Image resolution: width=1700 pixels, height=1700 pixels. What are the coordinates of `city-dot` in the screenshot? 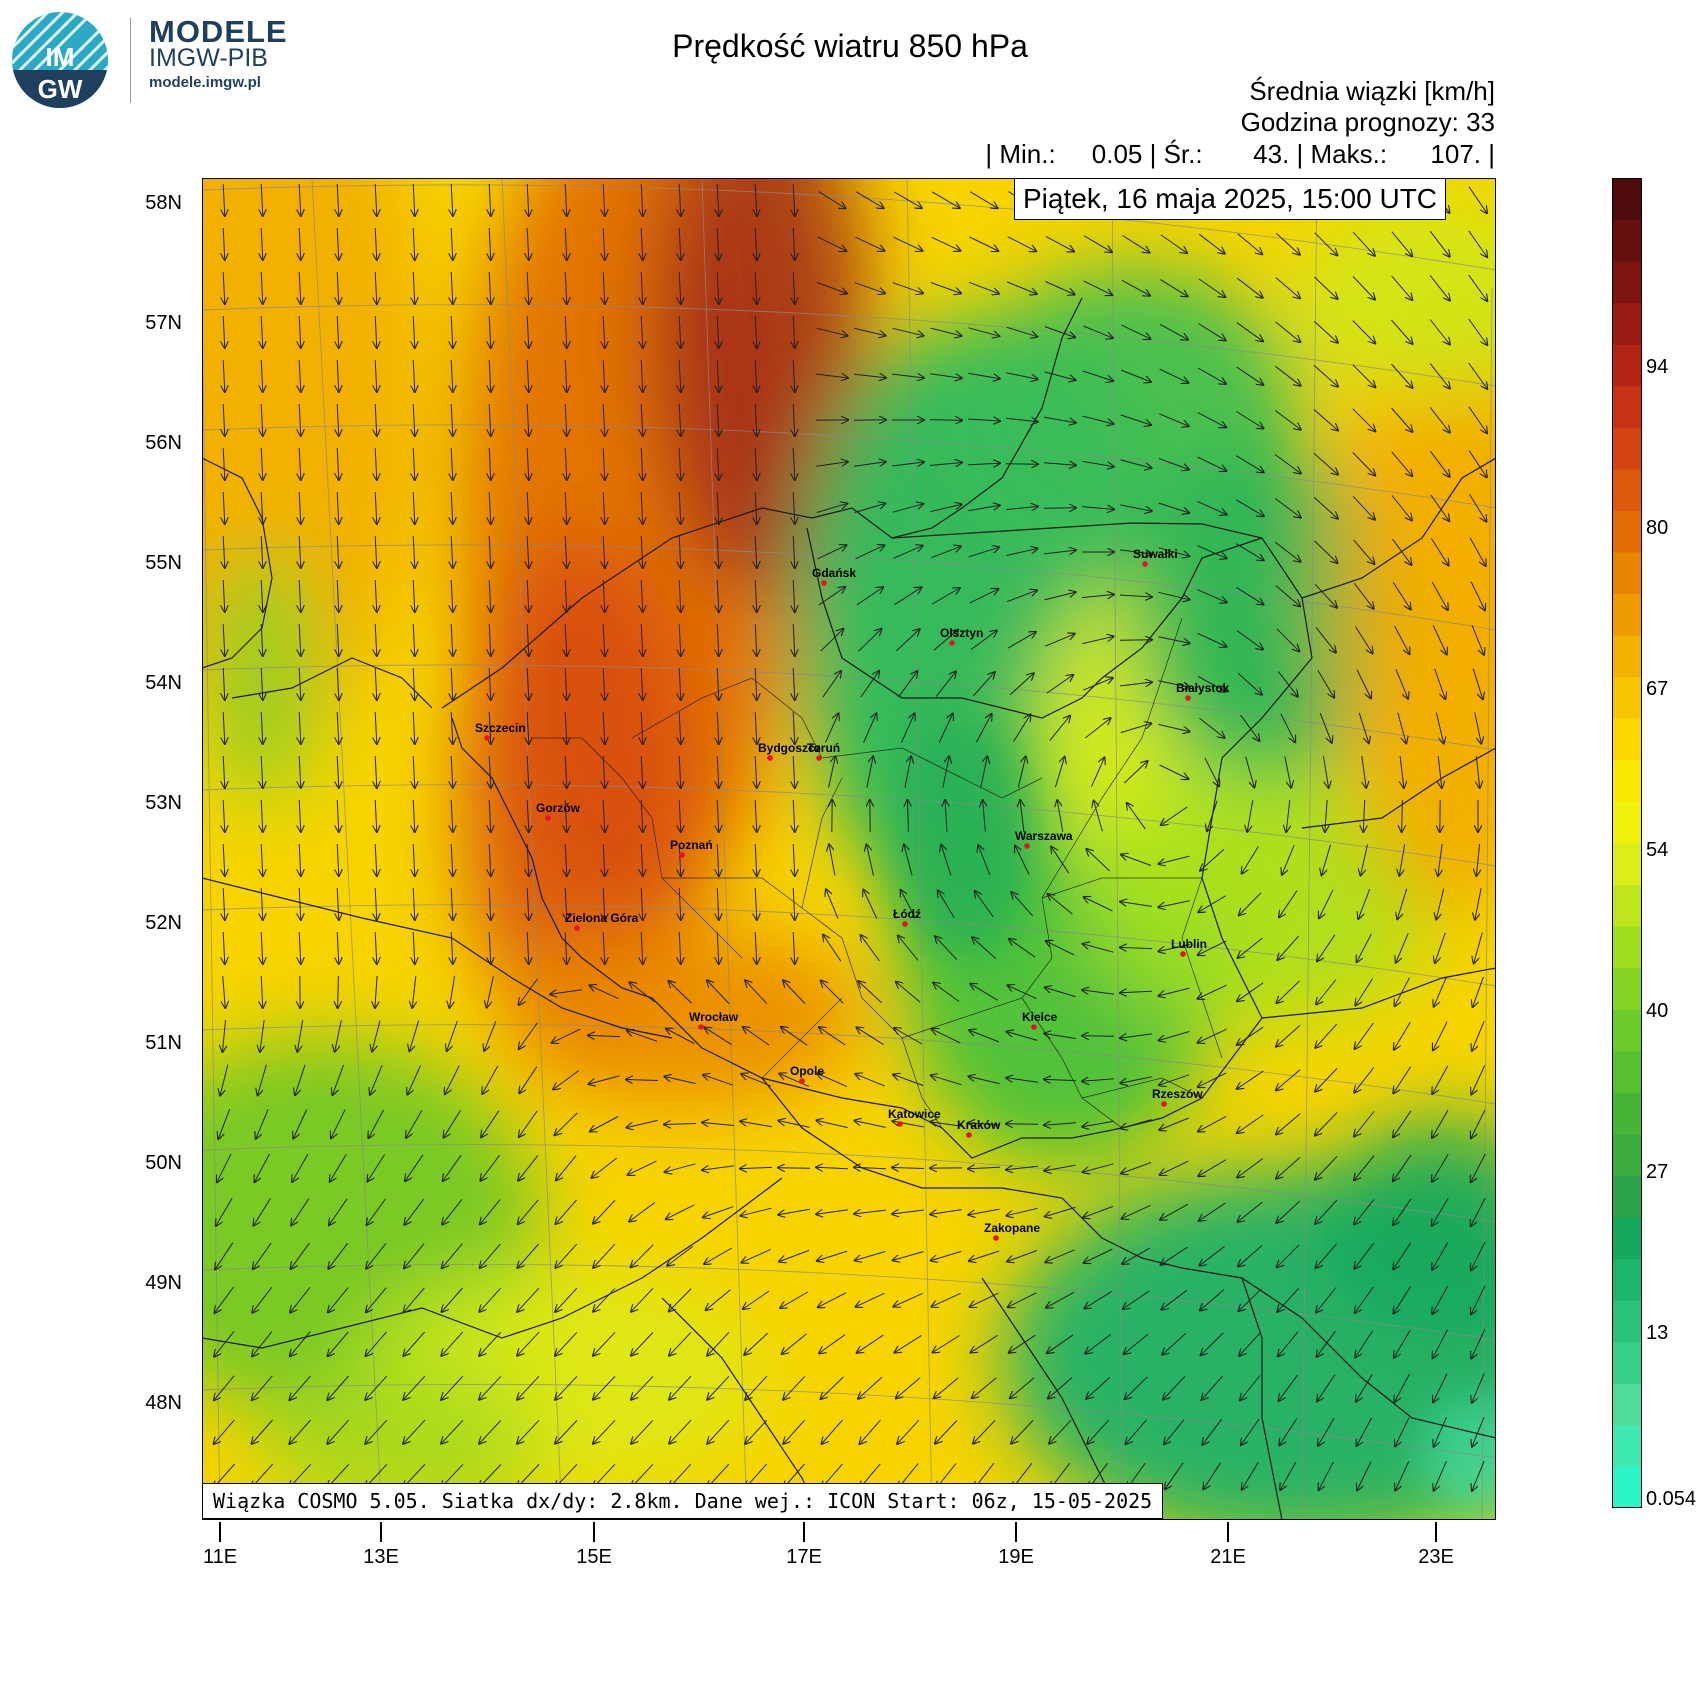 It's located at (996, 1238).